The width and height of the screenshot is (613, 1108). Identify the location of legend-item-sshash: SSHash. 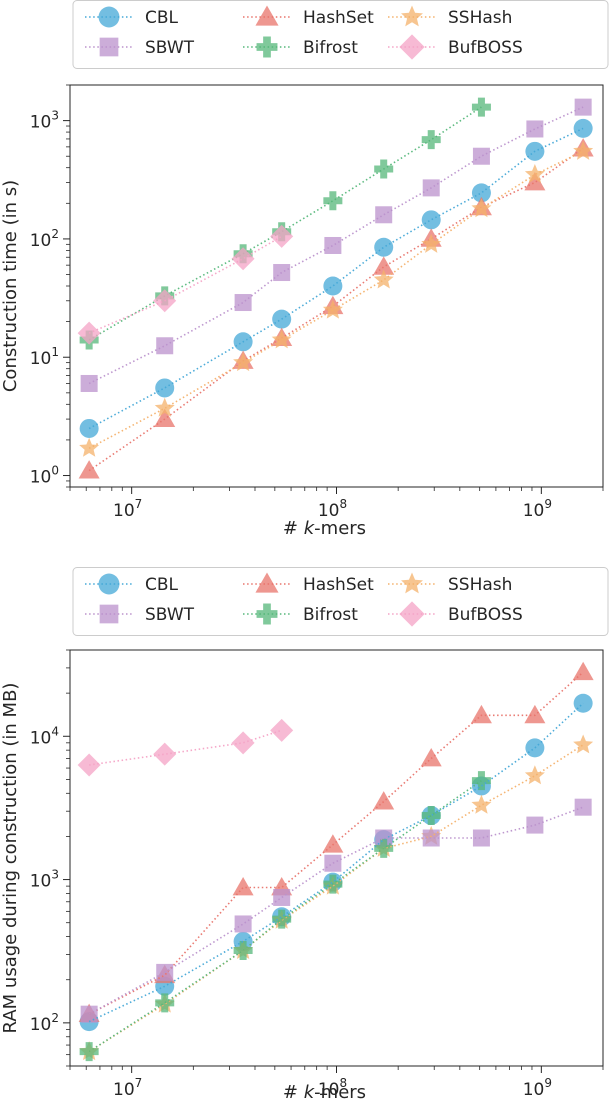
(450, 583).